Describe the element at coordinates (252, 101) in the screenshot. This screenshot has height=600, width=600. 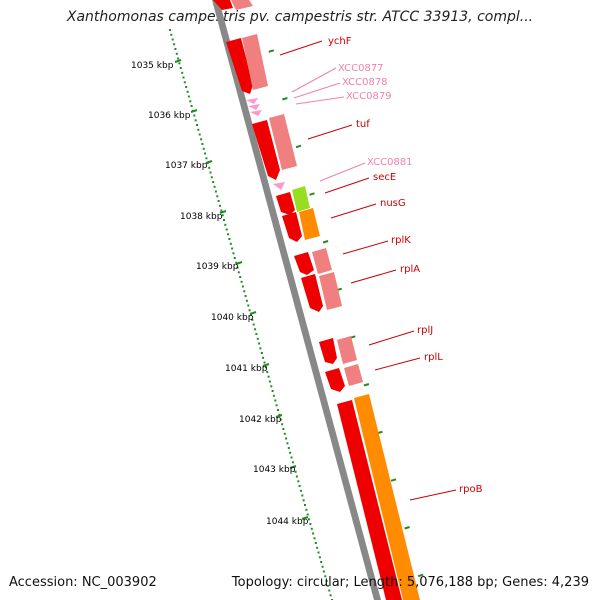
I see `trna-arrow` at that location.